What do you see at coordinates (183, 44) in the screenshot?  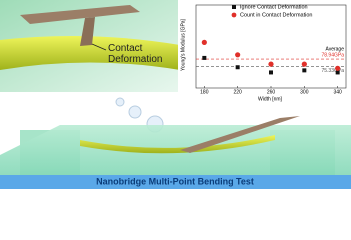 I see `y-axis-label: Young's Modulus [GPa]` at bounding box center [183, 44].